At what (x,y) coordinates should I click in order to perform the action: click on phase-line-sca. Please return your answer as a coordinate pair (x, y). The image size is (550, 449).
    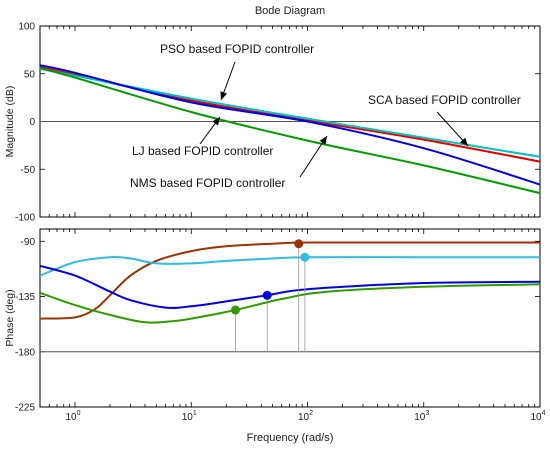
    Looking at the image, I should click on (290, 266).